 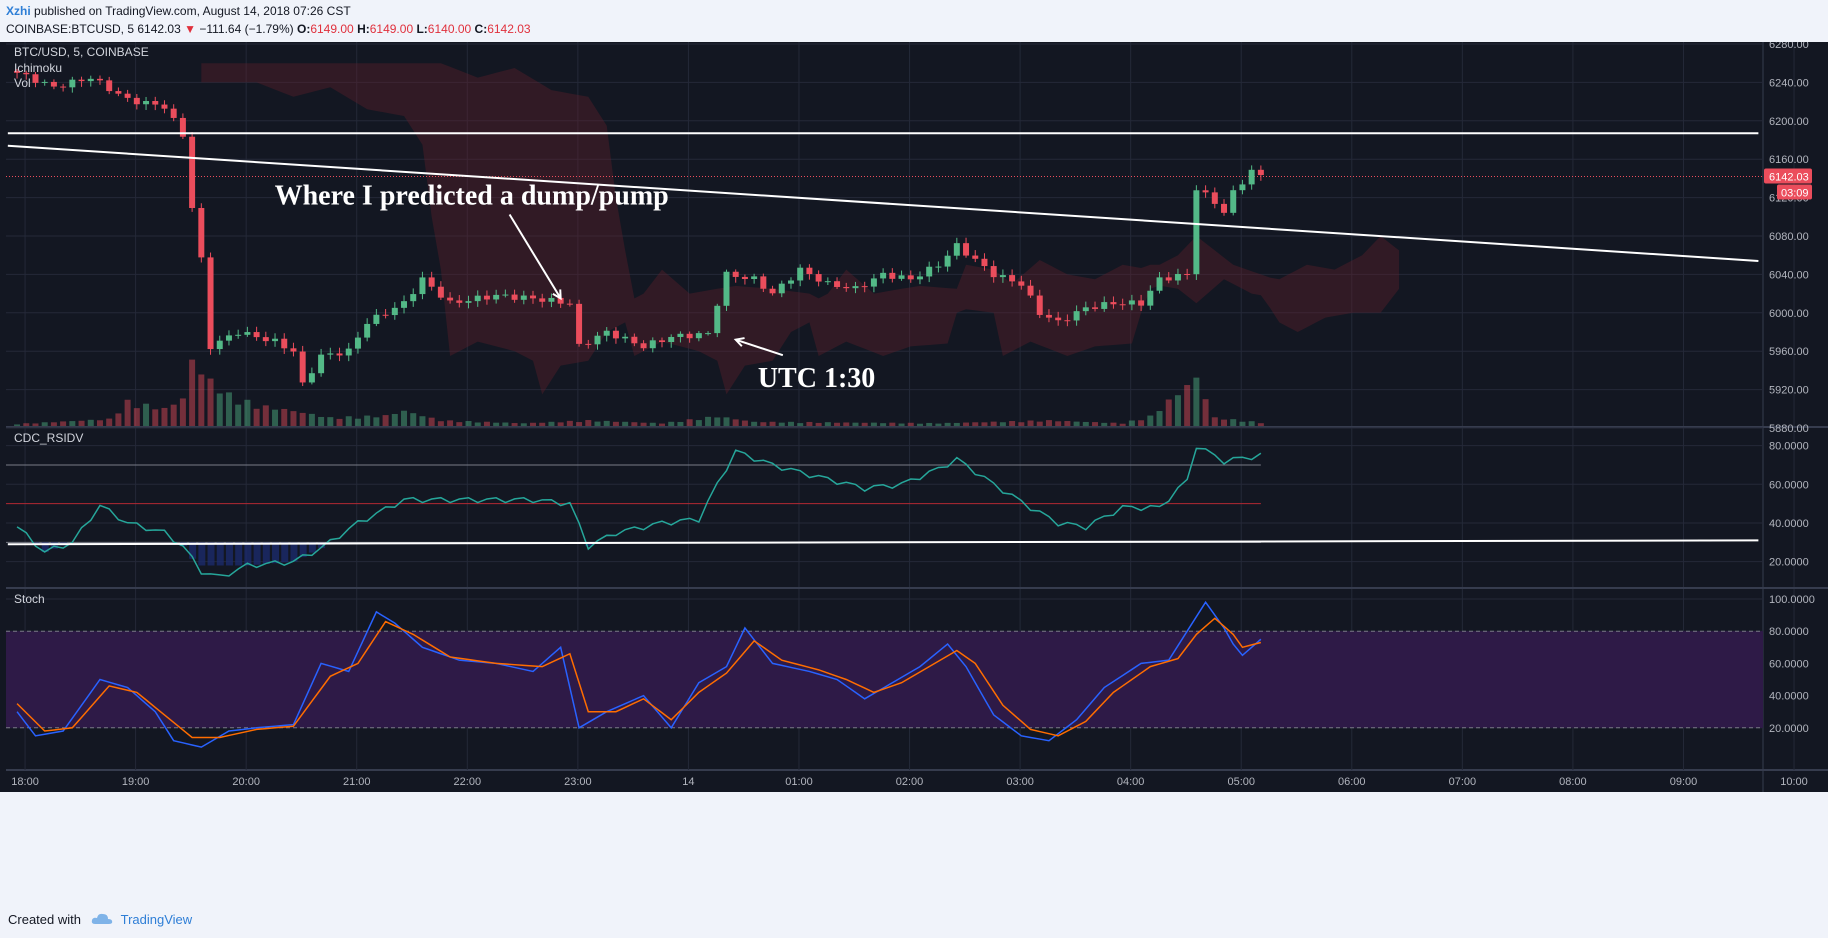 I want to click on open-value: 6149.00, so click(x=332, y=29).